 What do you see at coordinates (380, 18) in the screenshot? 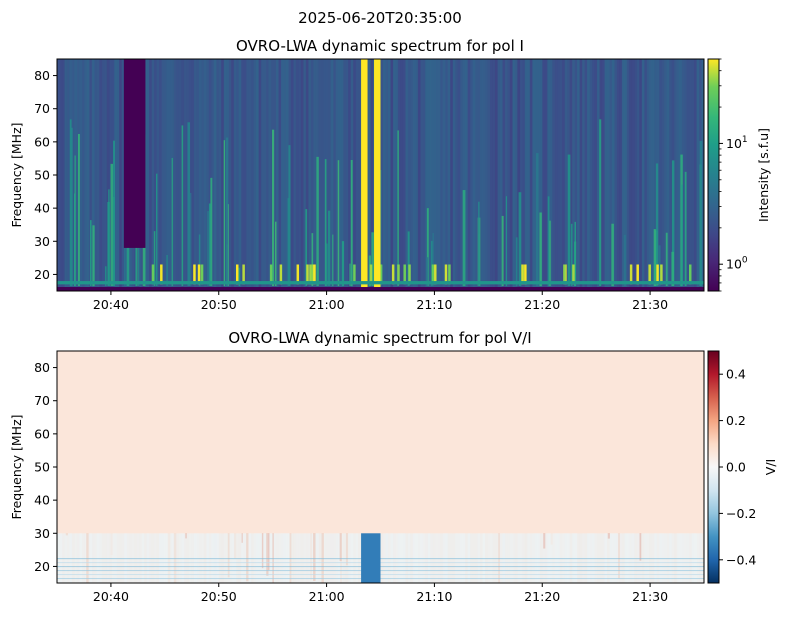
I see `figure-suptitle: 2025-06-20T20:35:00` at bounding box center [380, 18].